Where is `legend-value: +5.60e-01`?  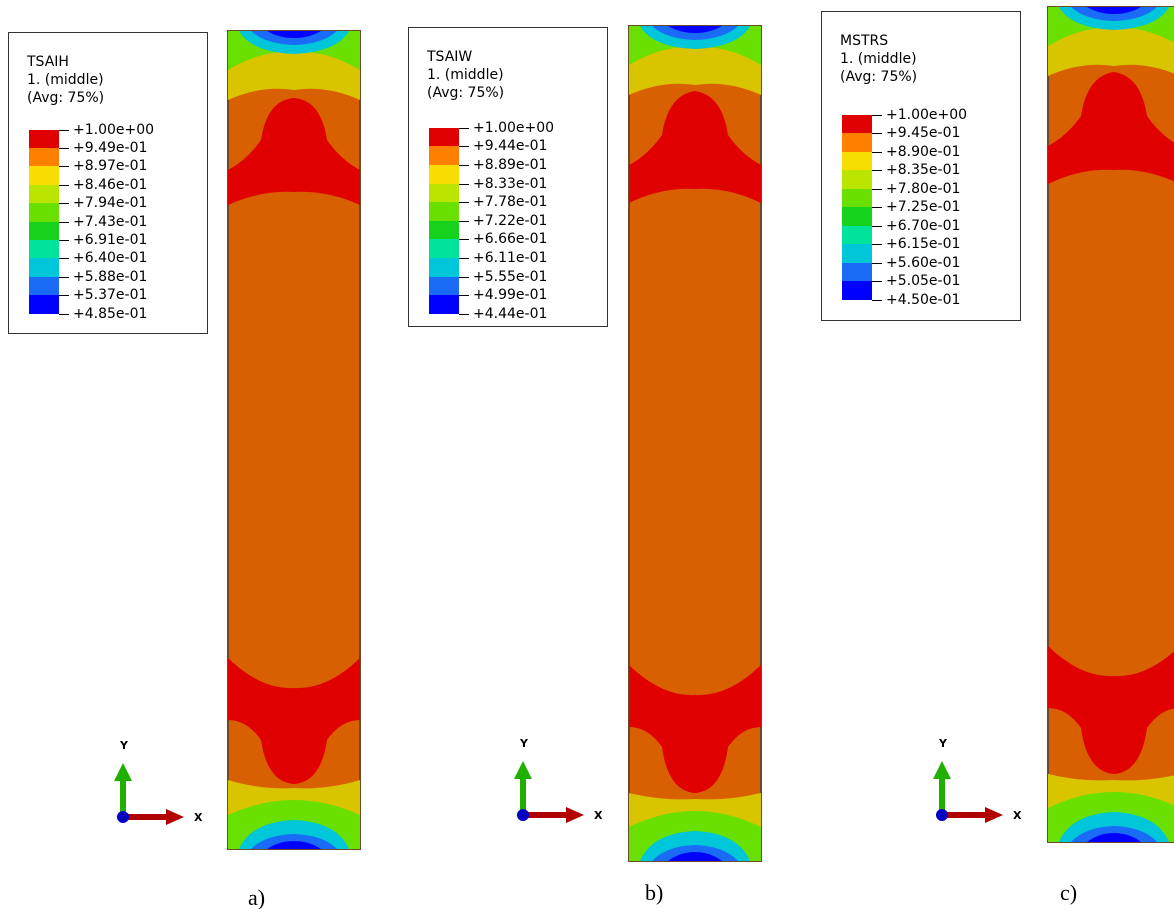
legend-value: +5.60e-01 is located at coordinates (923, 263).